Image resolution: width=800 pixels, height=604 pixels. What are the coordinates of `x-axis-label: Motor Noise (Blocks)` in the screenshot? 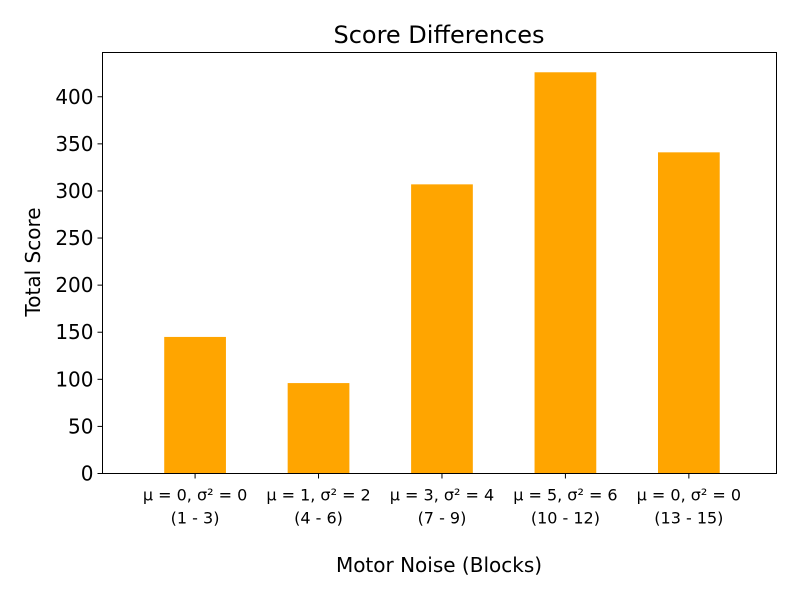 It's located at (439, 565).